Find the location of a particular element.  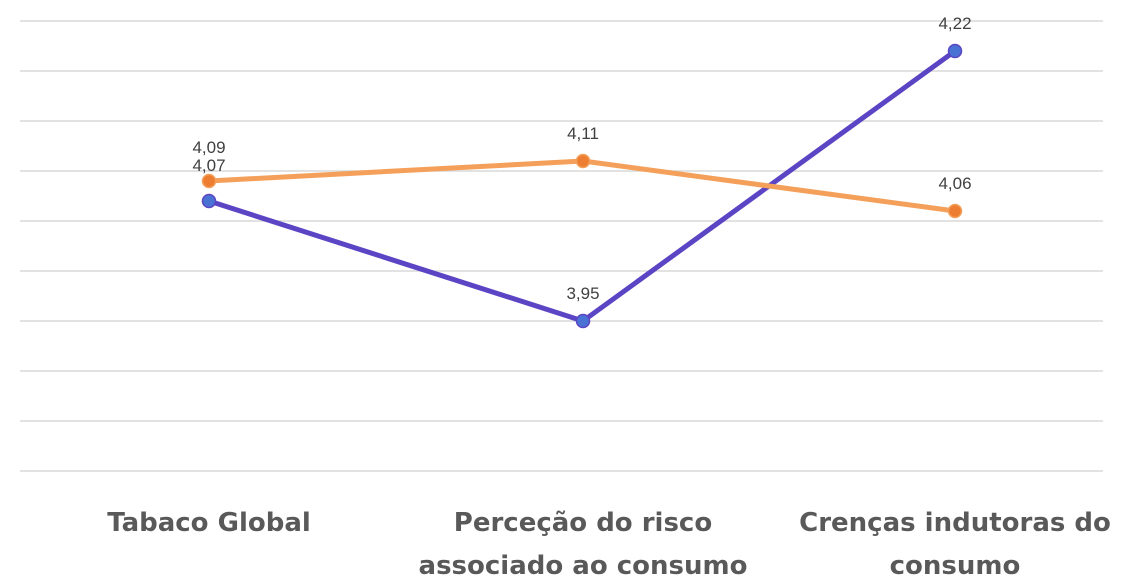

category-label-3-line-2: consumo is located at coordinates (955, 565).